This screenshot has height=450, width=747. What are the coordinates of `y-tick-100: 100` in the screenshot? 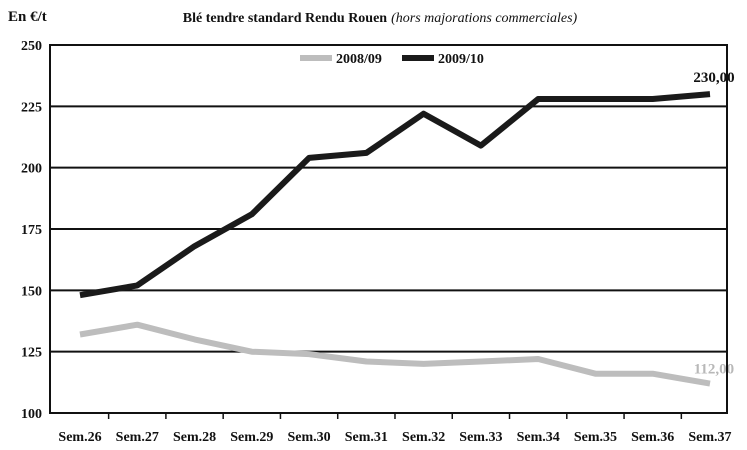 It's located at (31, 414).